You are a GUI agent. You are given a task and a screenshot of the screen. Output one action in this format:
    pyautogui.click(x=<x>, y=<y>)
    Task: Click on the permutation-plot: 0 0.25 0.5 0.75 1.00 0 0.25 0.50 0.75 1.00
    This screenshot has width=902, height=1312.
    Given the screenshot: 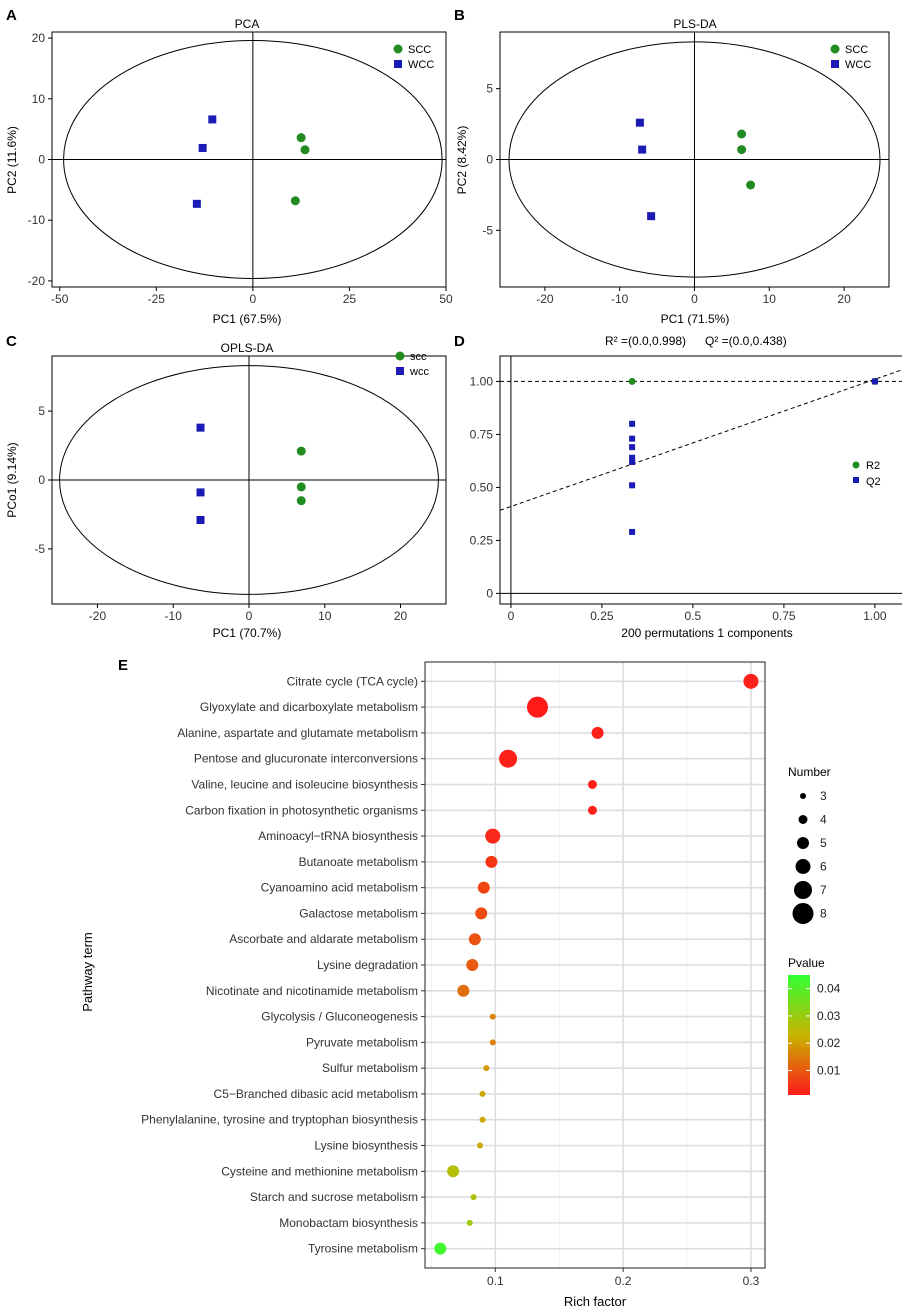 What is the action you would take?
    pyautogui.click(x=686, y=489)
    